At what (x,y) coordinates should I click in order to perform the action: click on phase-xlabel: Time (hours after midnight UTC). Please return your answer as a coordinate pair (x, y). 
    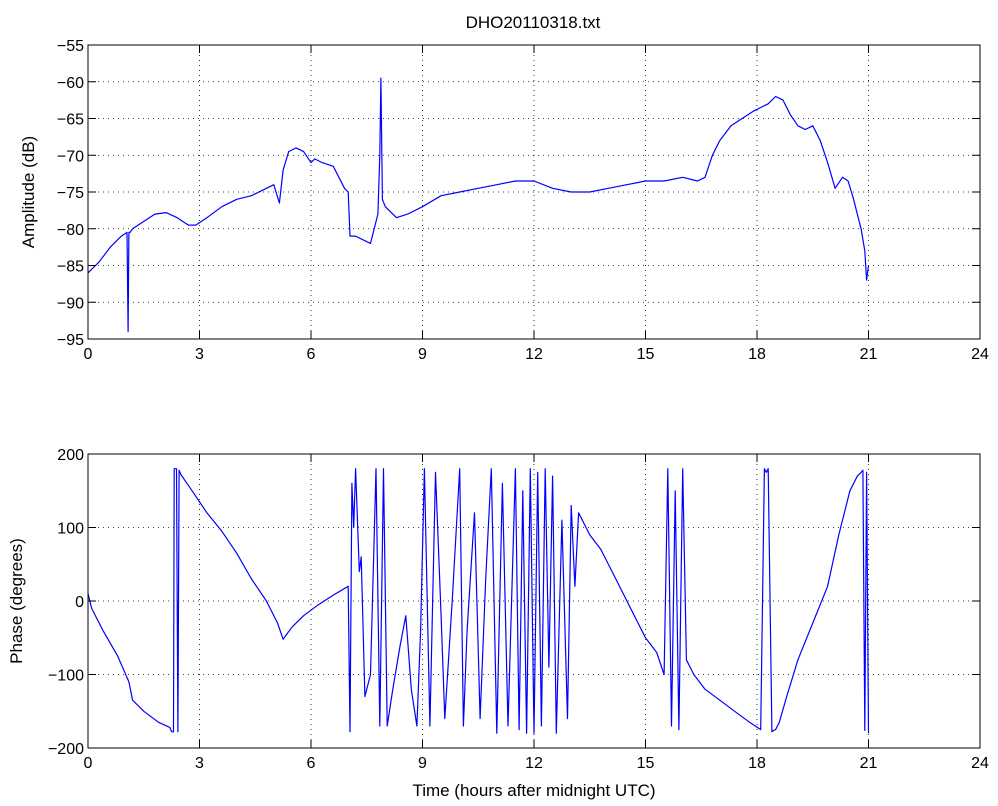
    Looking at the image, I should click on (533, 790).